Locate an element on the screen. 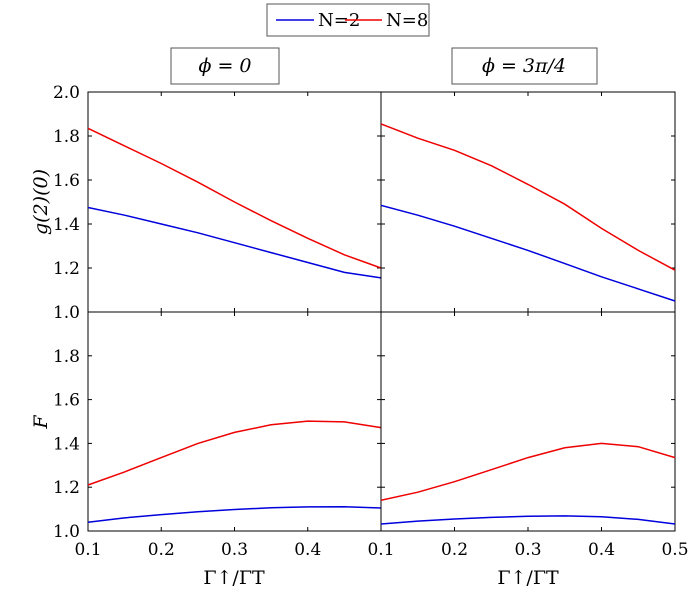 The image size is (692, 599). y-axis-label-bottom: F is located at coordinates (41, 422).